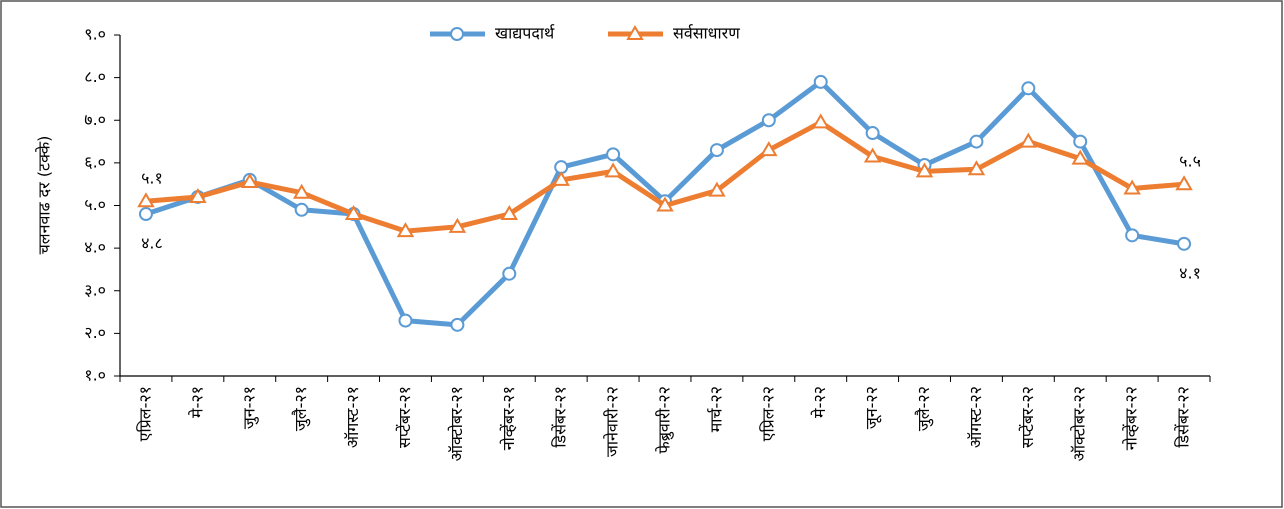 This screenshot has width=1284, height=509. What do you see at coordinates (95, 247) in the screenshot?
I see `y-tick-label: ४.०` at bounding box center [95, 247].